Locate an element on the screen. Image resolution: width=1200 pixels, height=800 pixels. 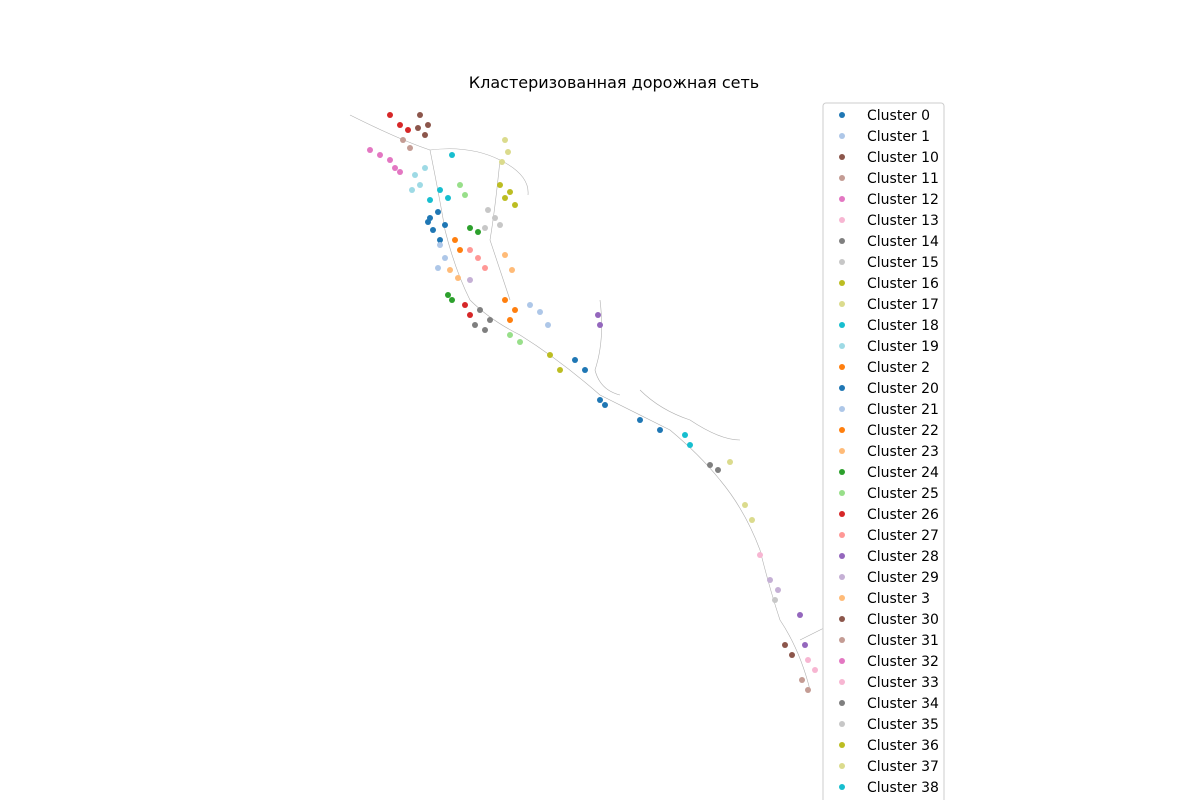
legend-label: Cluster 34 is located at coordinates (903, 704).